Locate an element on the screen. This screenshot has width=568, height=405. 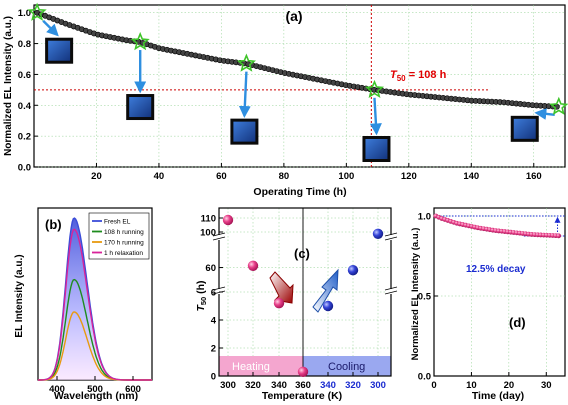
y-tick-label: 0.8 is located at coordinates (24, 44).